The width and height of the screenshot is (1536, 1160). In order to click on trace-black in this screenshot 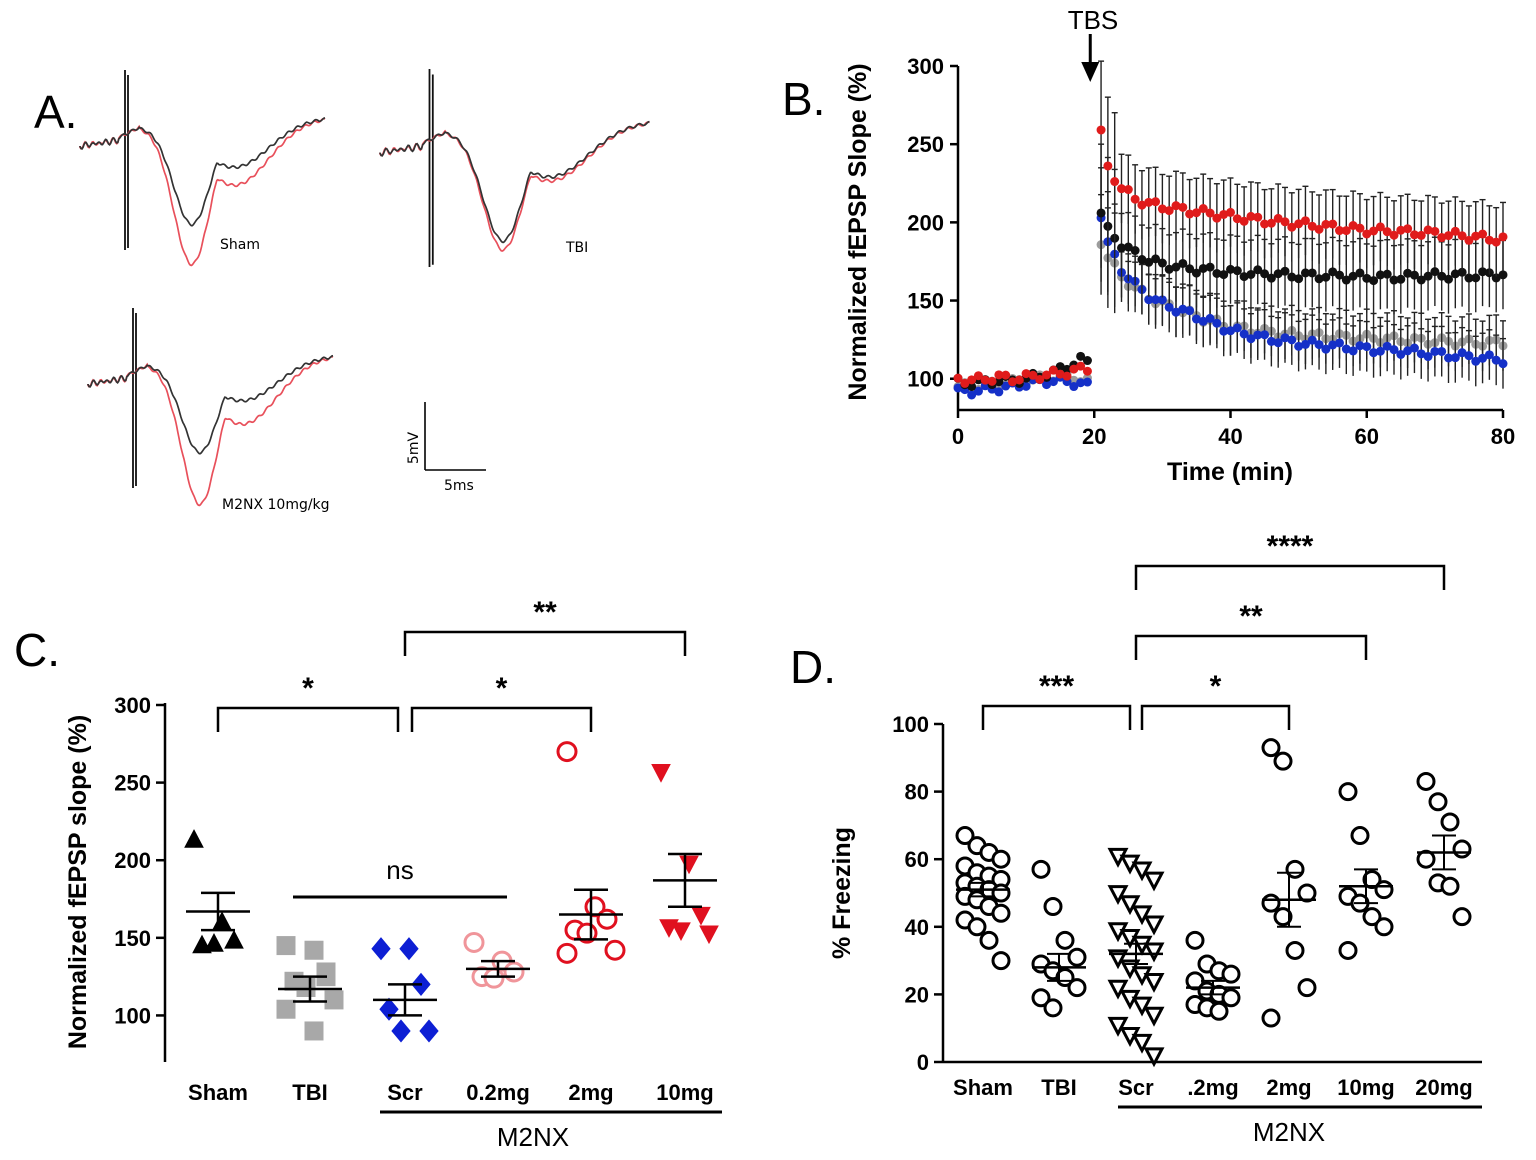, I will do `click(514, 182)`.